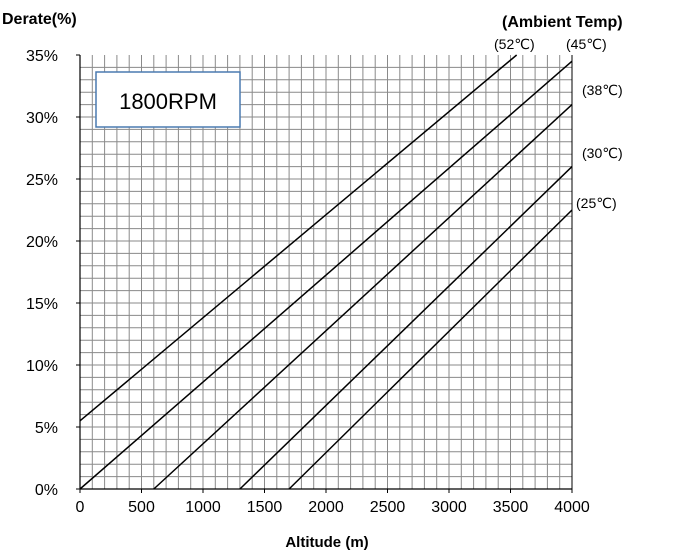 Image resolution: width=693 pixels, height=554 pixels. I want to click on series-label: (30℃), so click(602, 153).